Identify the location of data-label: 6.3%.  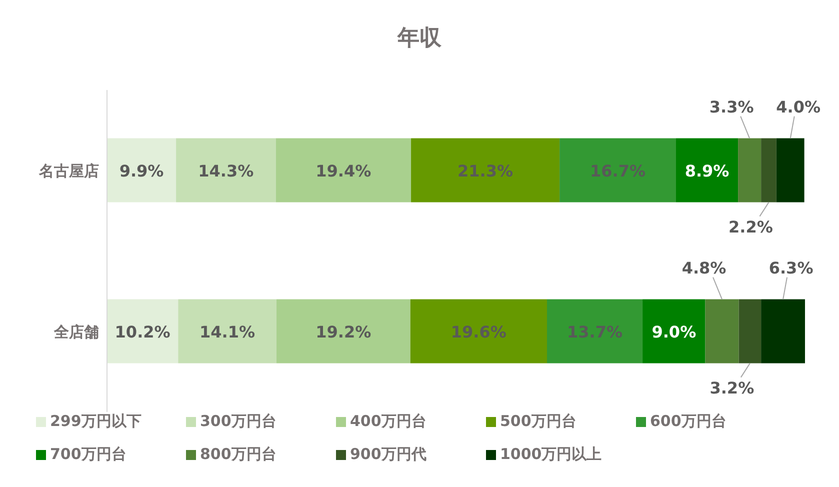
(791, 268).